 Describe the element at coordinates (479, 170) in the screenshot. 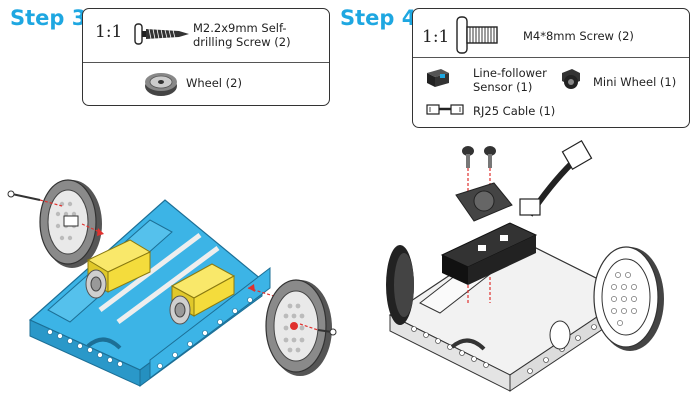

I see `top-screws` at that location.